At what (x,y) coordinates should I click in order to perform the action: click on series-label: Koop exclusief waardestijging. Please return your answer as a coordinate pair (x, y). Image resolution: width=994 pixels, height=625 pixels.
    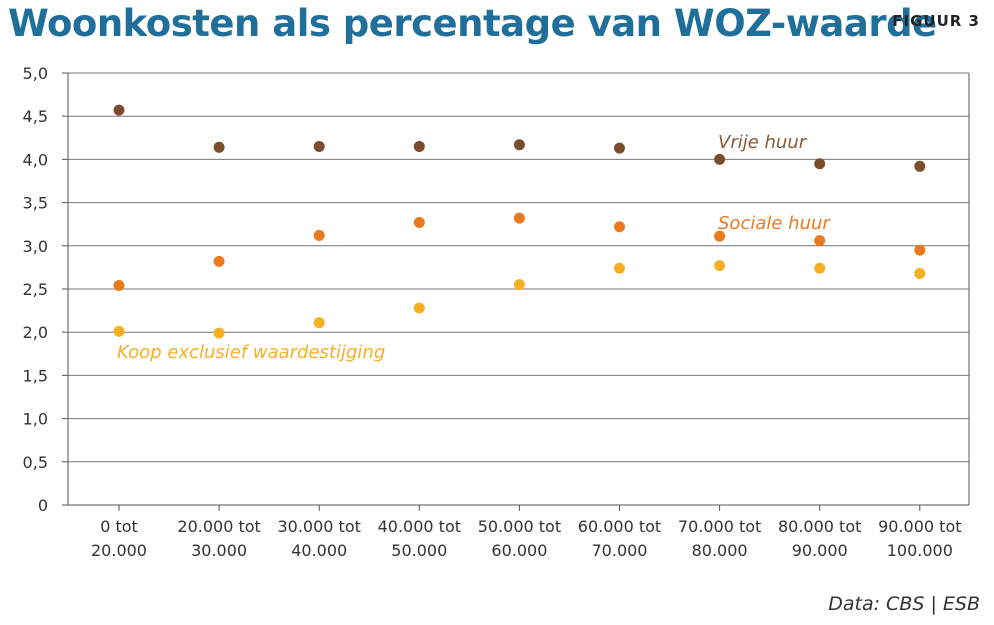
    Looking at the image, I should click on (251, 352).